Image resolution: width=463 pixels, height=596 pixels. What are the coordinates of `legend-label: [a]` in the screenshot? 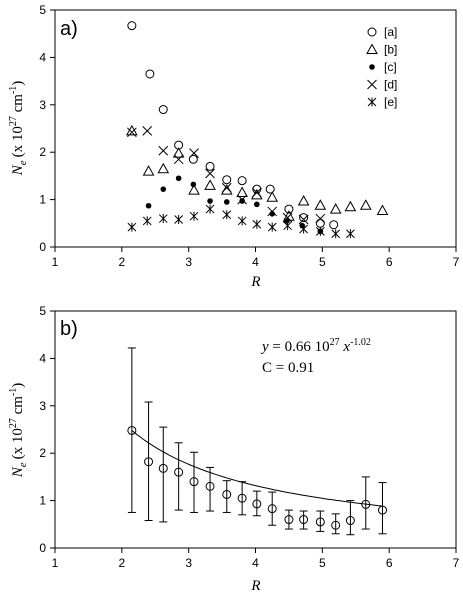 It's located at (390, 32).